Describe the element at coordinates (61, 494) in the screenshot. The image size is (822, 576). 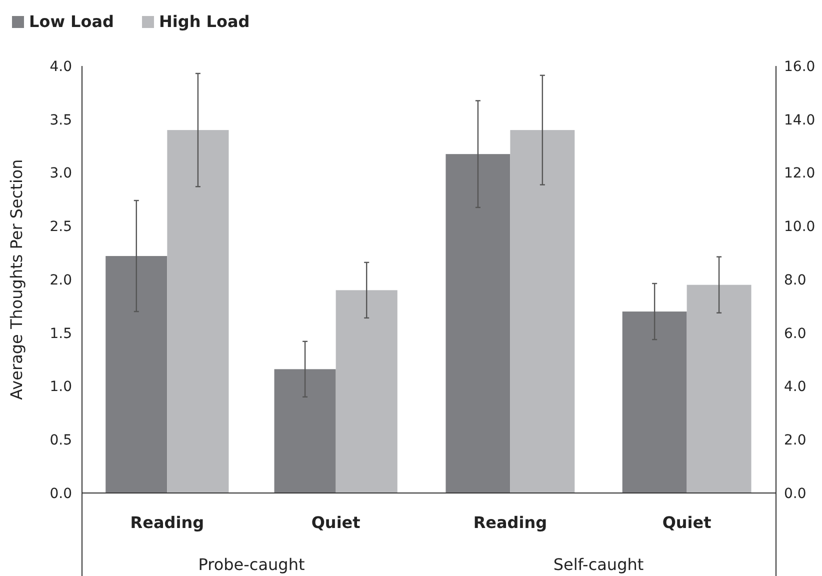
I see `y-tick-label: 0.0` at that location.